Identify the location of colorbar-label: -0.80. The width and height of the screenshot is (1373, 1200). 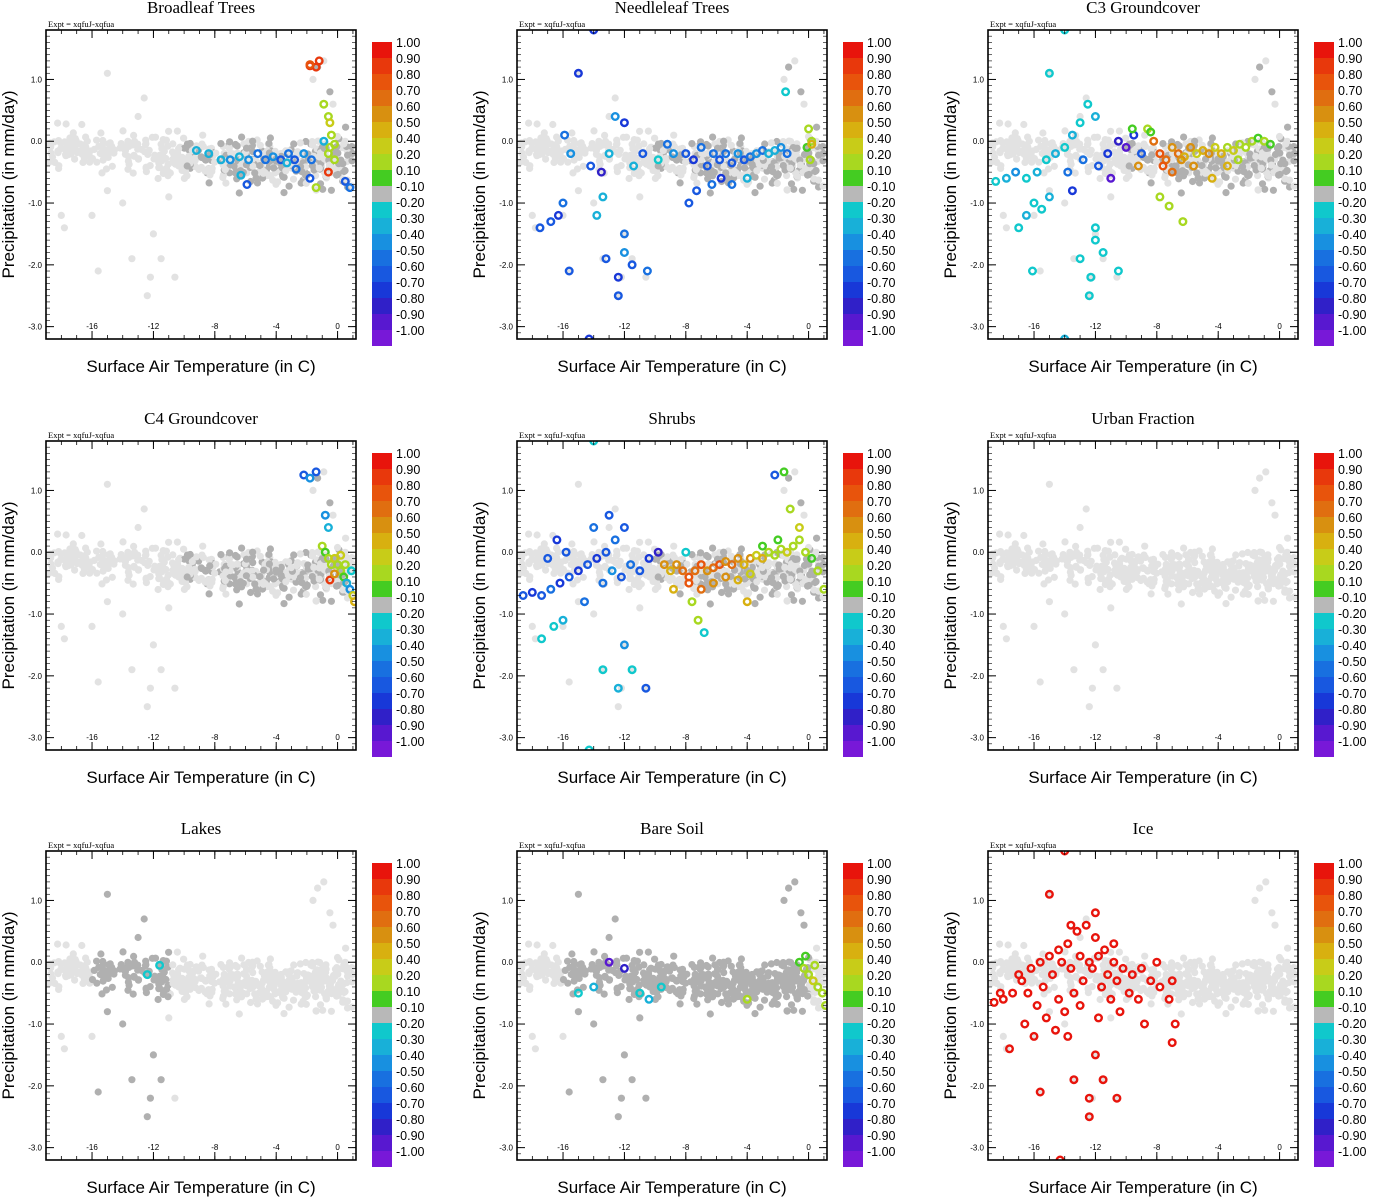
(1352, 710).